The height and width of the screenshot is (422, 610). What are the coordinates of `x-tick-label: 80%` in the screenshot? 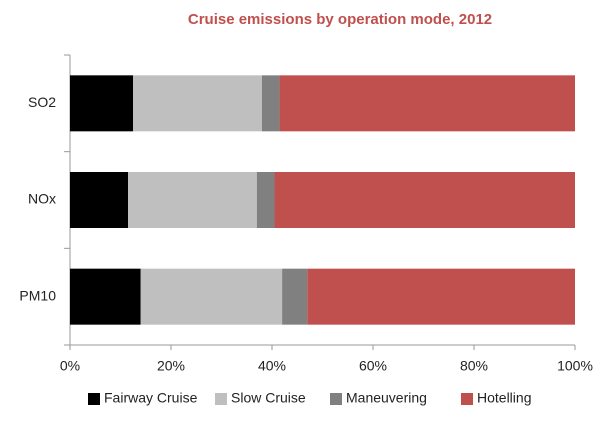 It's located at (474, 366).